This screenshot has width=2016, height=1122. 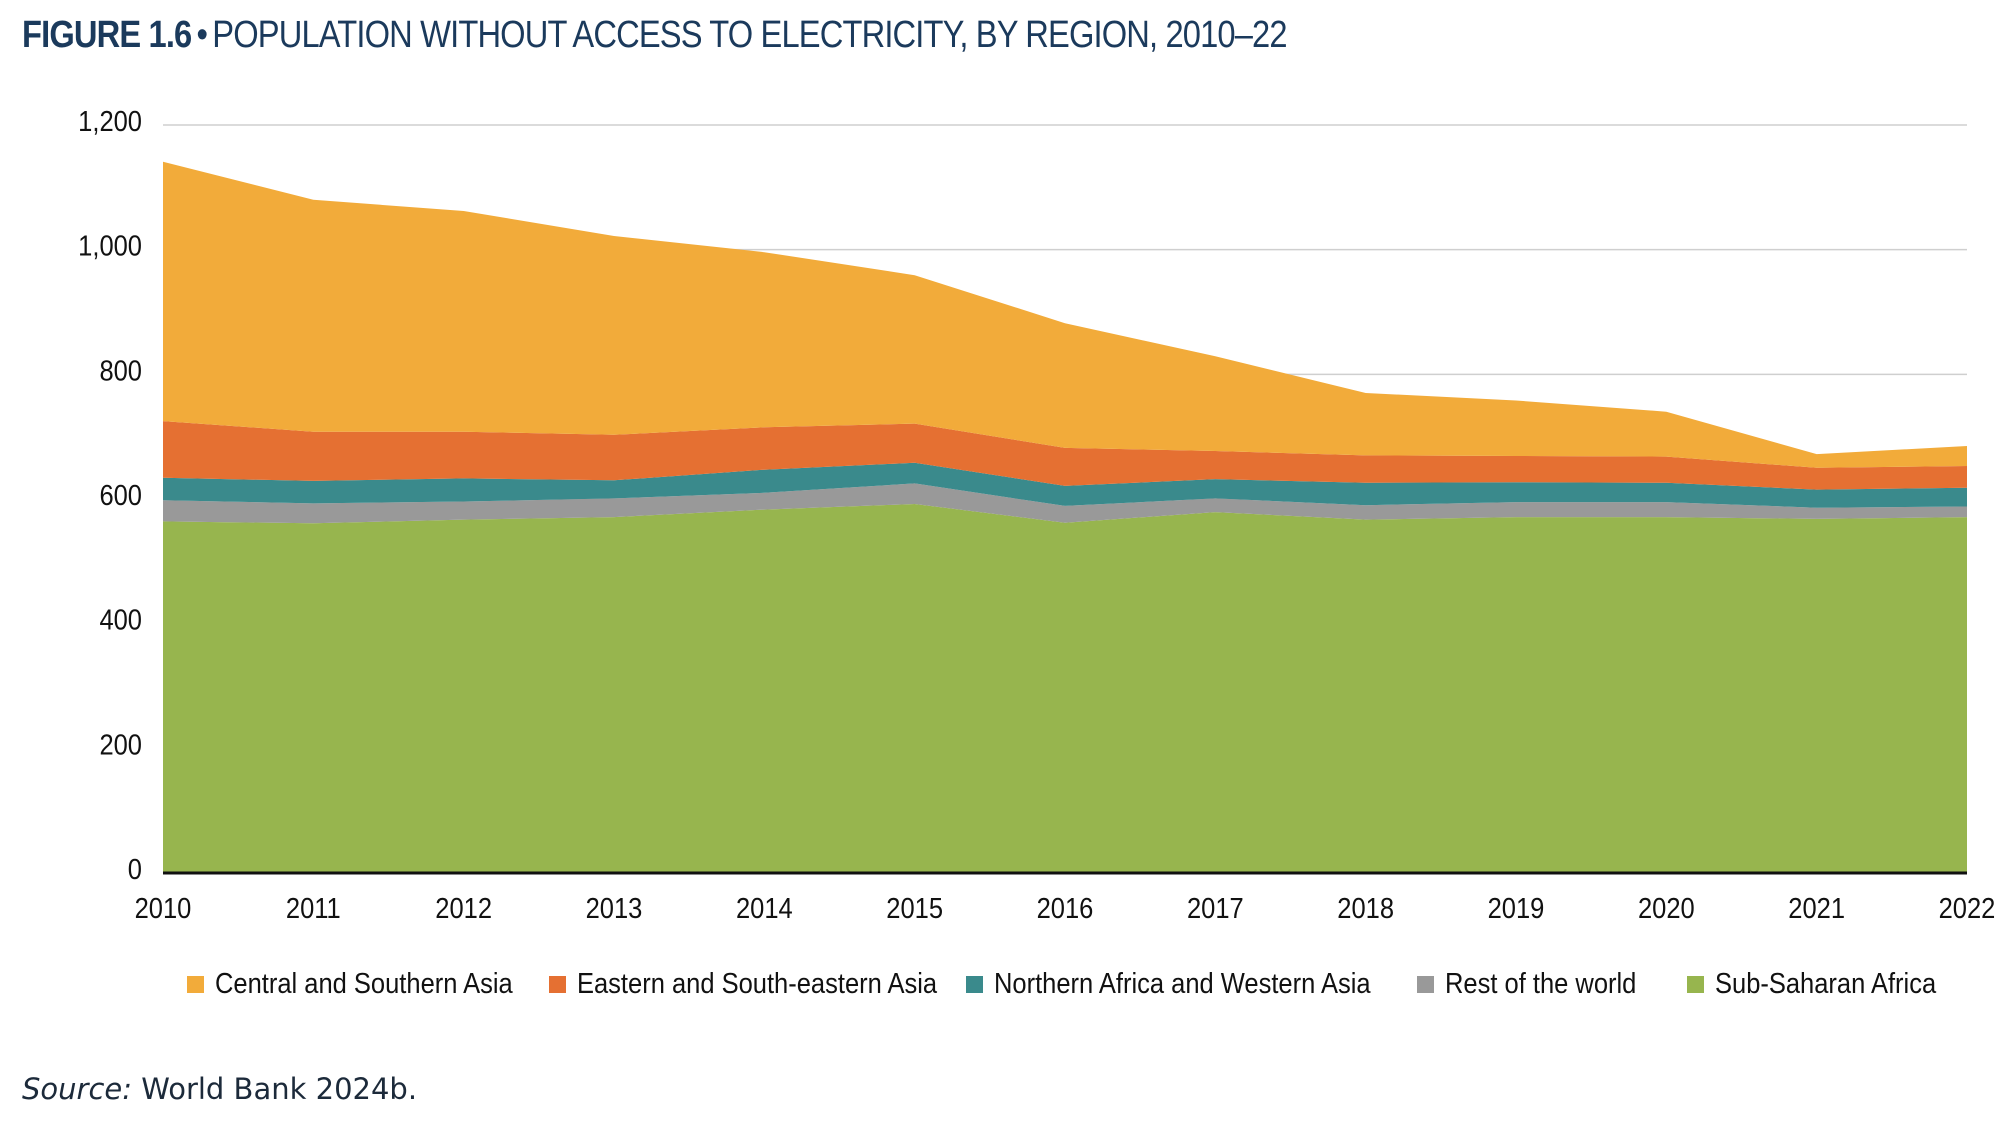 What do you see at coordinates (364, 982) in the screenshot?
I see `legend-label-central-and-southern-asia: Central and Southern Asia` at bounding box center [364, 982].